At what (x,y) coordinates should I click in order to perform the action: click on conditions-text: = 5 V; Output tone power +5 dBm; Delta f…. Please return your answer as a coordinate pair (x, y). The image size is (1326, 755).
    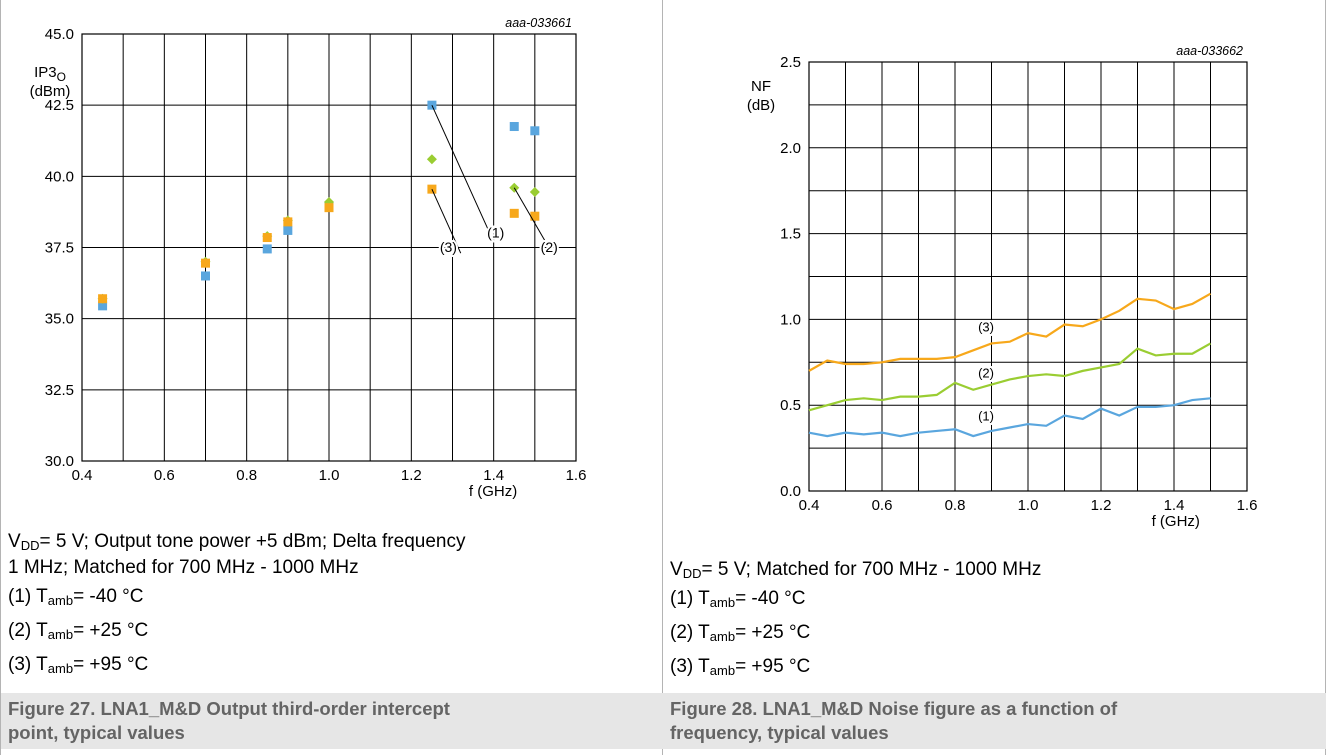
    Looking at the image, I should click on (252, 541).